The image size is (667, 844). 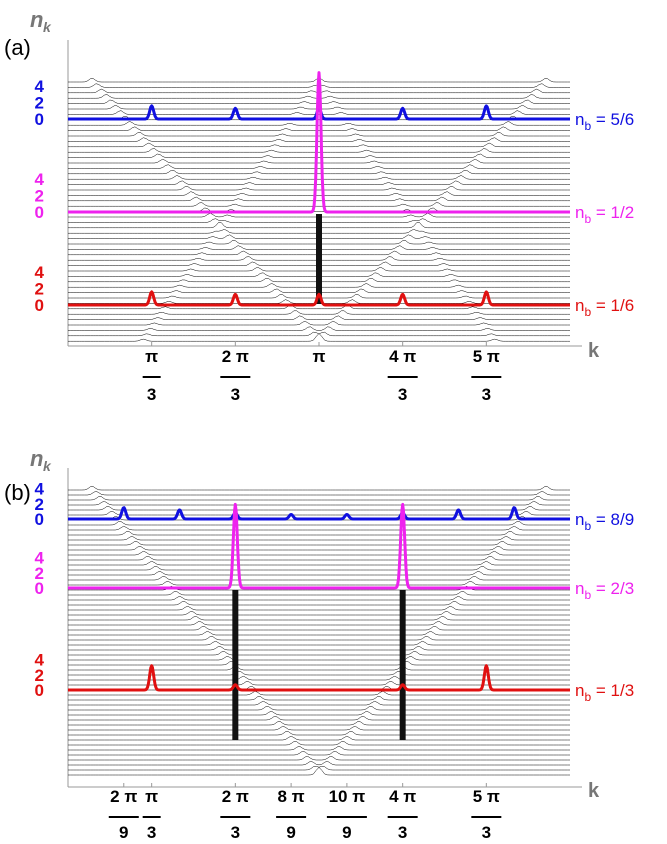 What do you see at coordinates (346, 812) in the screenshot?
I see `x-tick: 10 π 9` at bounding box center [346, 812].